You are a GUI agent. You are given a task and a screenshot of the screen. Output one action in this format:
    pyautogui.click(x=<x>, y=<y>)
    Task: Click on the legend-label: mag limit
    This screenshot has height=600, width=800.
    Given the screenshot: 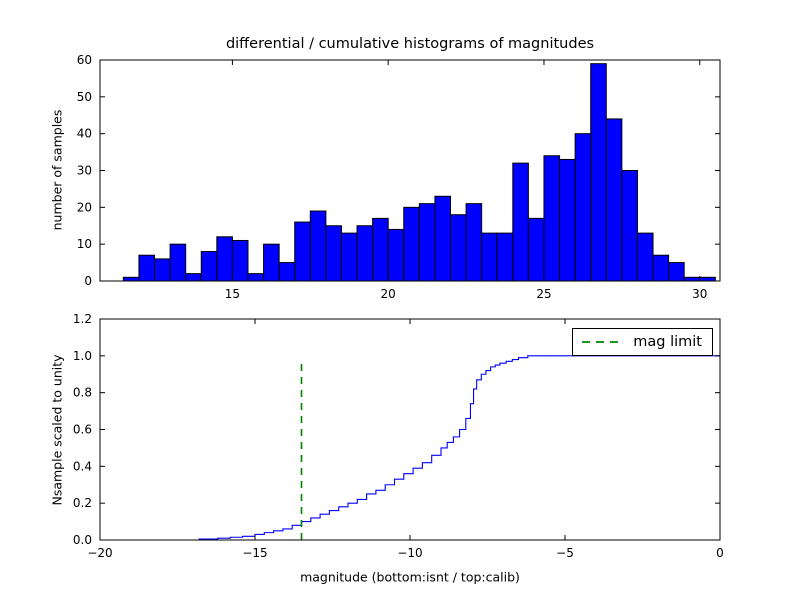 What is the action you would take?
    pyautogui.click(x=667, y=342)
    